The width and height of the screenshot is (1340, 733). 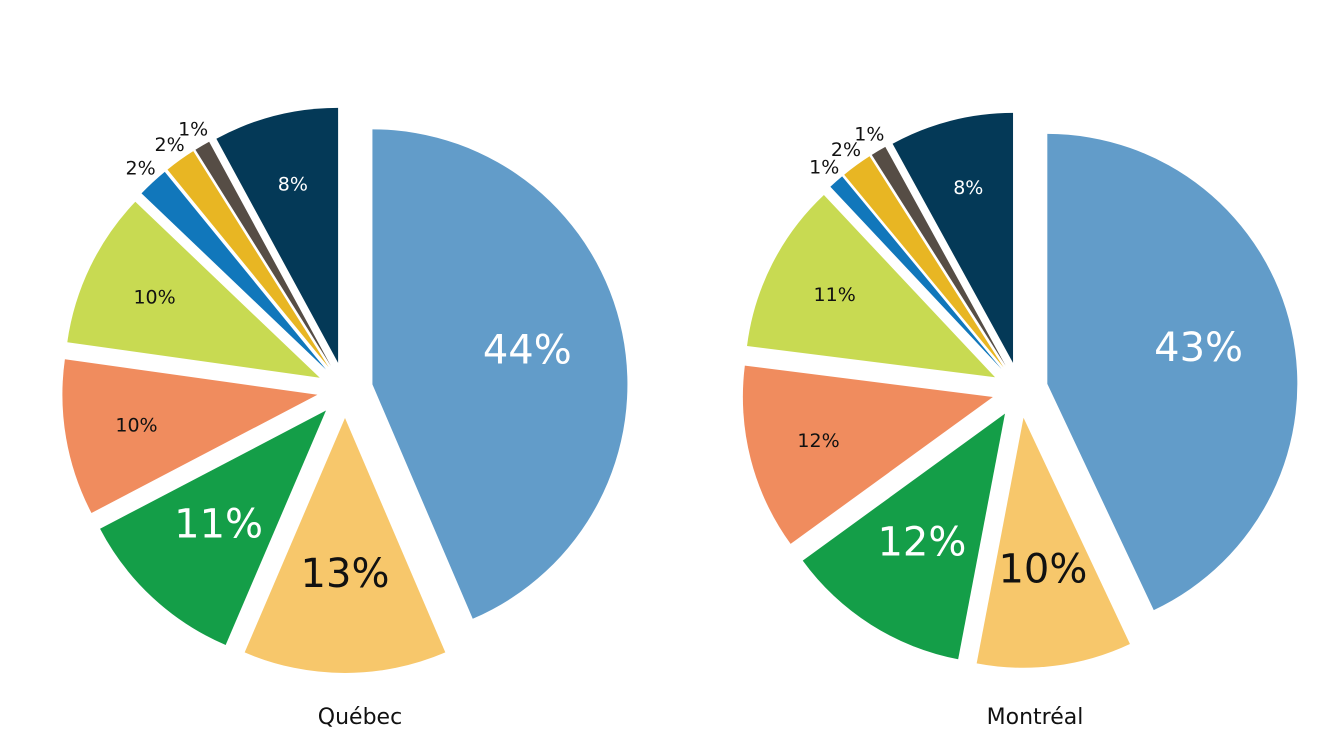 What do you see at coordinates (345, 574) in the screenshot?
I see `data-label: 13%` at bounding box center [345, 574].